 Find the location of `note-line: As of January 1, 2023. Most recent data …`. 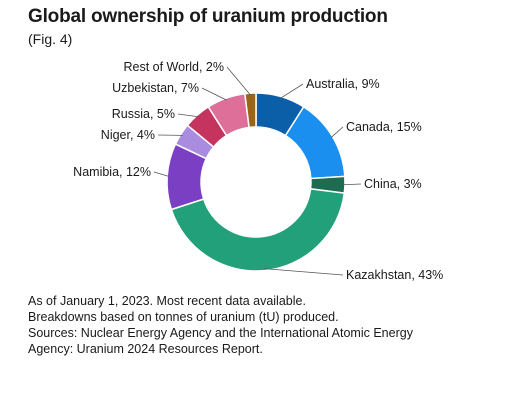

note-line: As of January 1, 2023. Most recent data … is located at coordinates (167, 301).